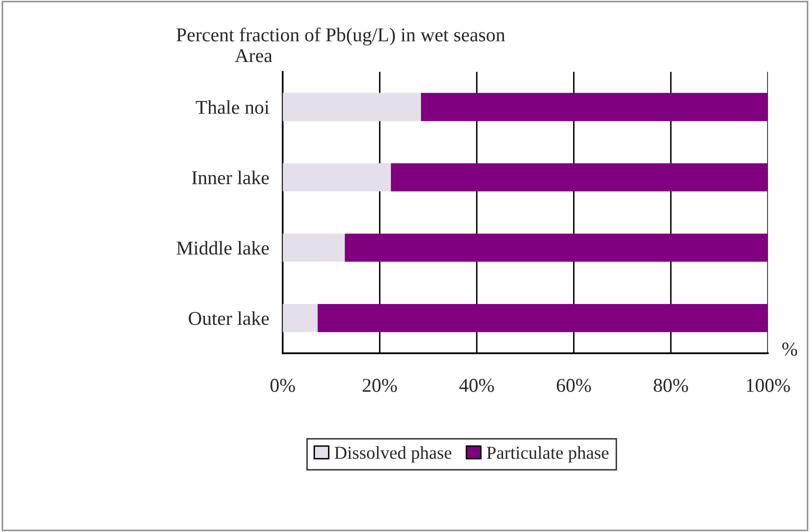  I want to click on x-tick-label: 0%, so click(282, 385).